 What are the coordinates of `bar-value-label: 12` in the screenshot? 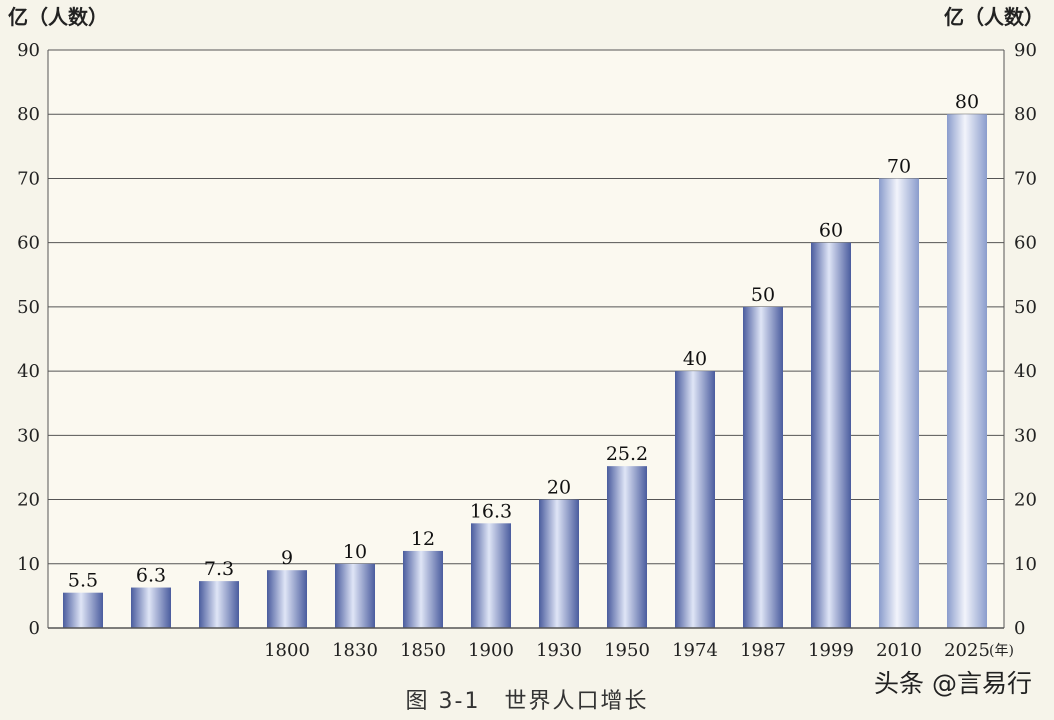 It's located at (423, 539).